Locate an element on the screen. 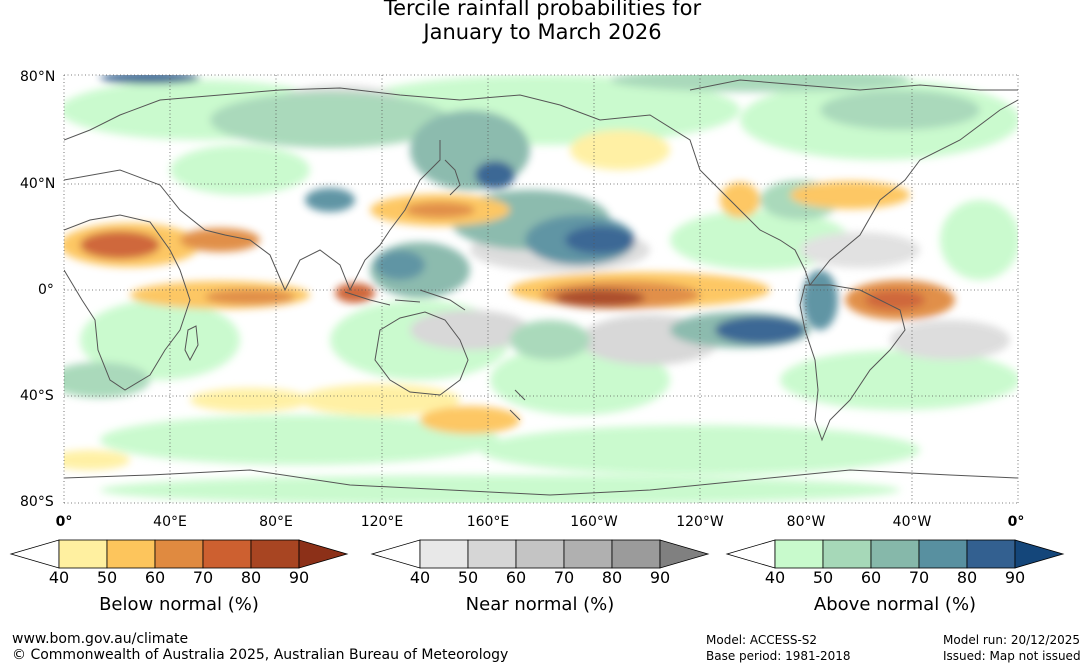 The height and width of the screenshot is (667, 1085). above-normal-title: Above normal (%) is located at coordinates (895, 604).